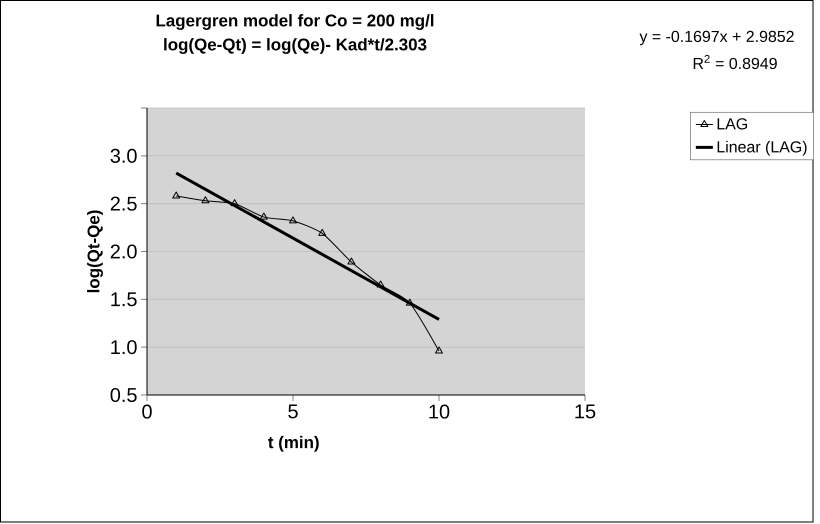 The height and width of the screenshot is (524, 820). I want to click on x-axis-title: t (min), so click(293, 444).